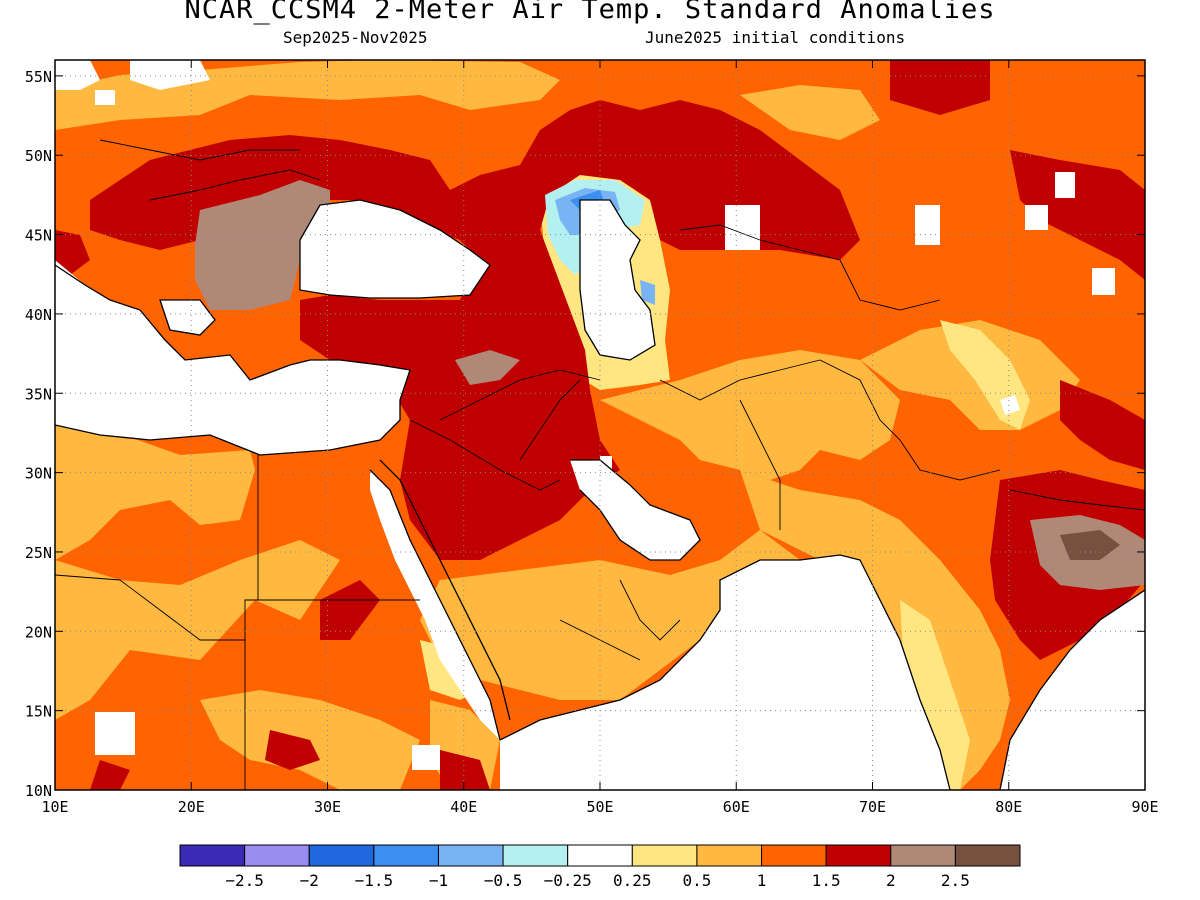  I want to click on lon-label: 50E, so click(599, 807).